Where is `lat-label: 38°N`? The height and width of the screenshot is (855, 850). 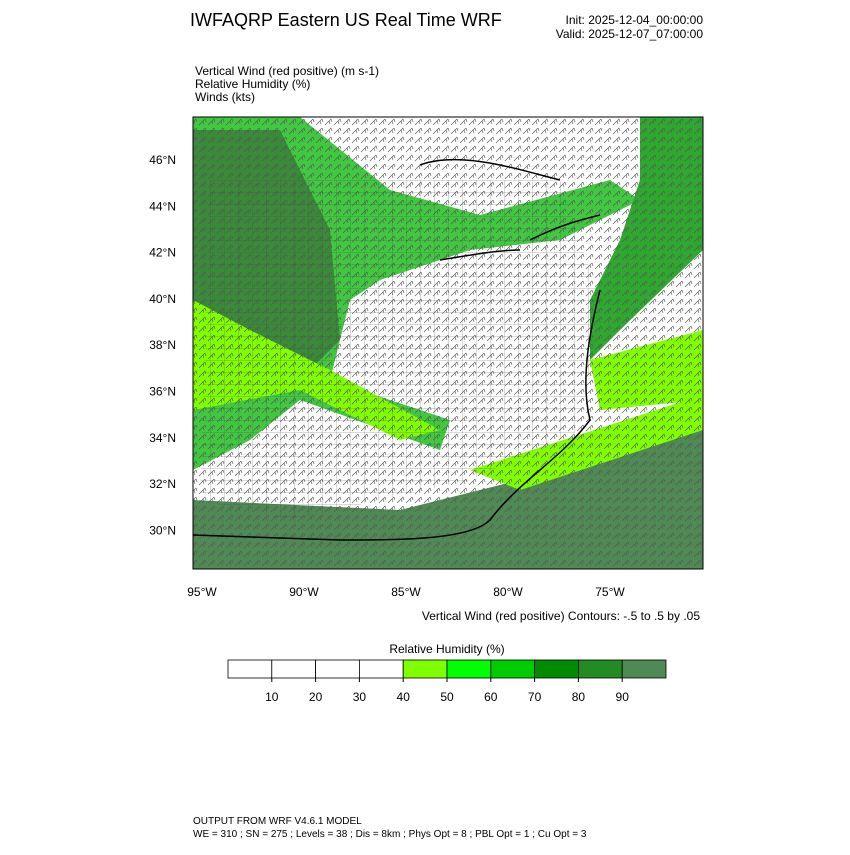 lat-label: 38°N is located at coordinates (162, 345).